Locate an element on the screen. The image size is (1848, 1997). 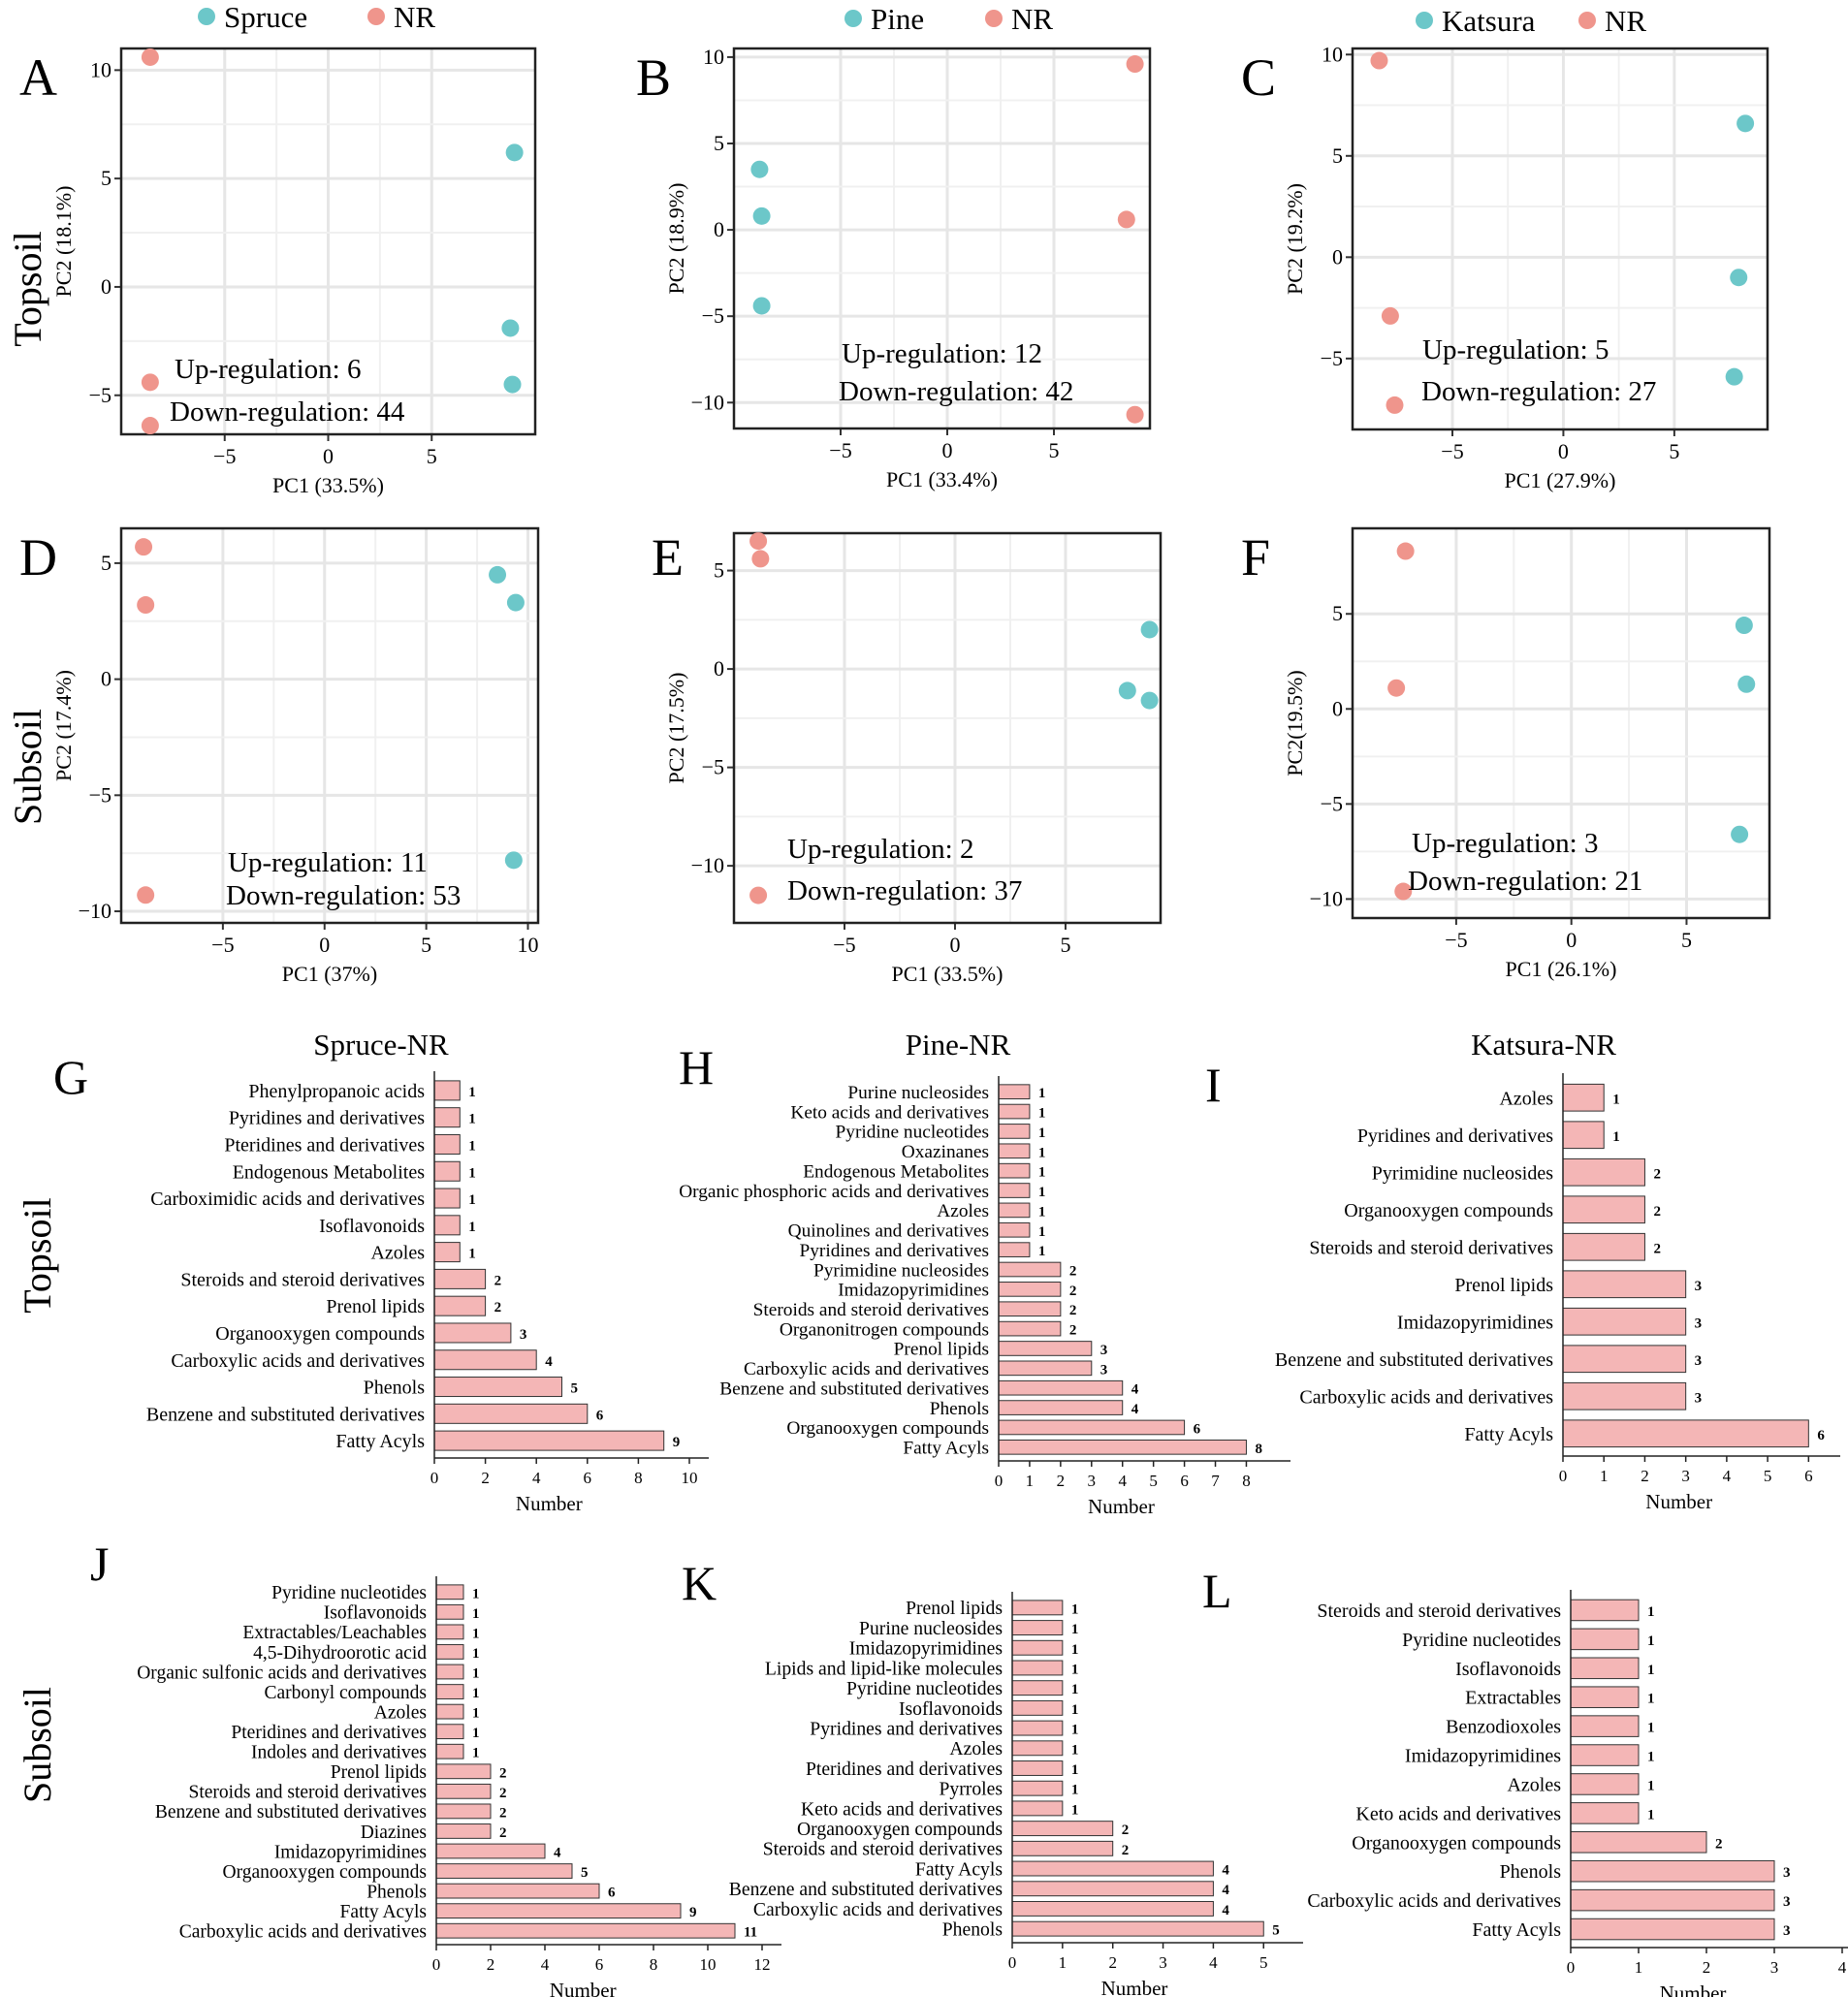
y-tick-label: 10 is located at coordinates (713, 57).